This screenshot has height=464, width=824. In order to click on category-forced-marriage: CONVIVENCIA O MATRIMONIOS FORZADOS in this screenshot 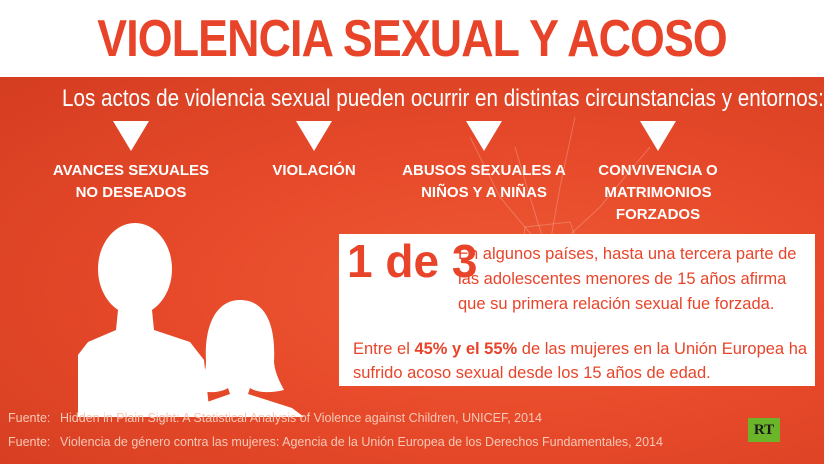, I will do `click(658, 173)`.